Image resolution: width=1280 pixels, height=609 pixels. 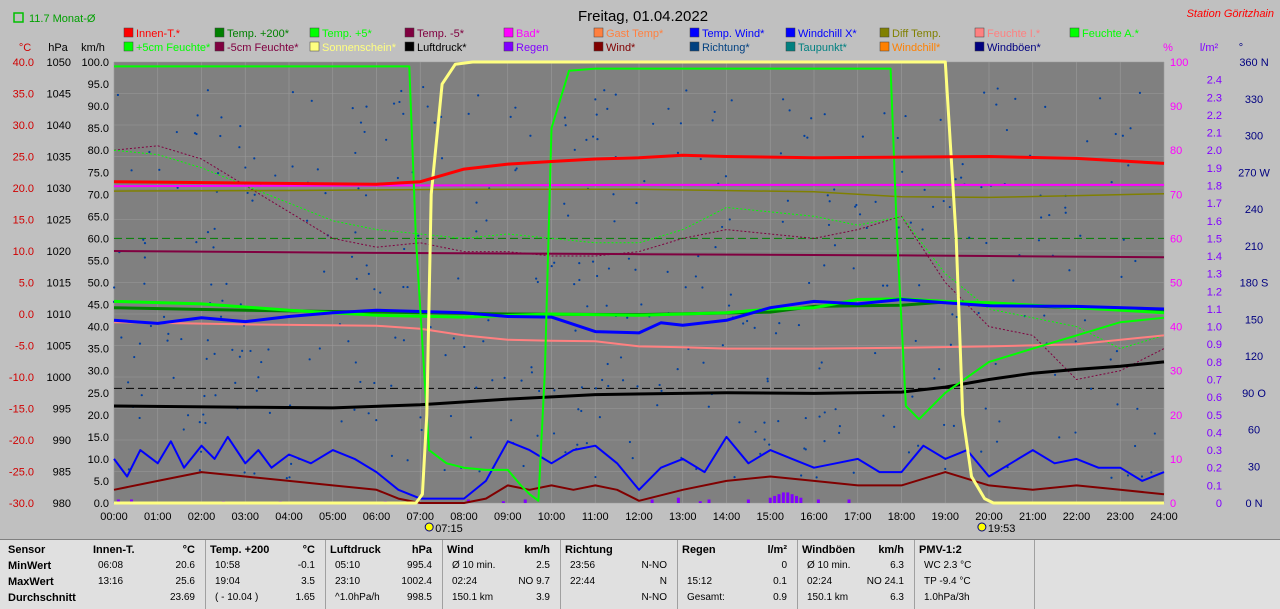 I want to click on direction-tick-label: 330, so click(x=1254, y=100).